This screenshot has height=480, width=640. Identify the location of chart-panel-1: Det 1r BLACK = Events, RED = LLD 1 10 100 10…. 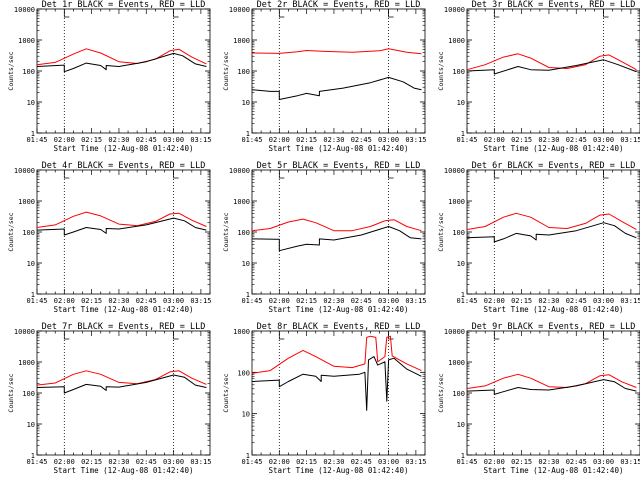
(109, 76).